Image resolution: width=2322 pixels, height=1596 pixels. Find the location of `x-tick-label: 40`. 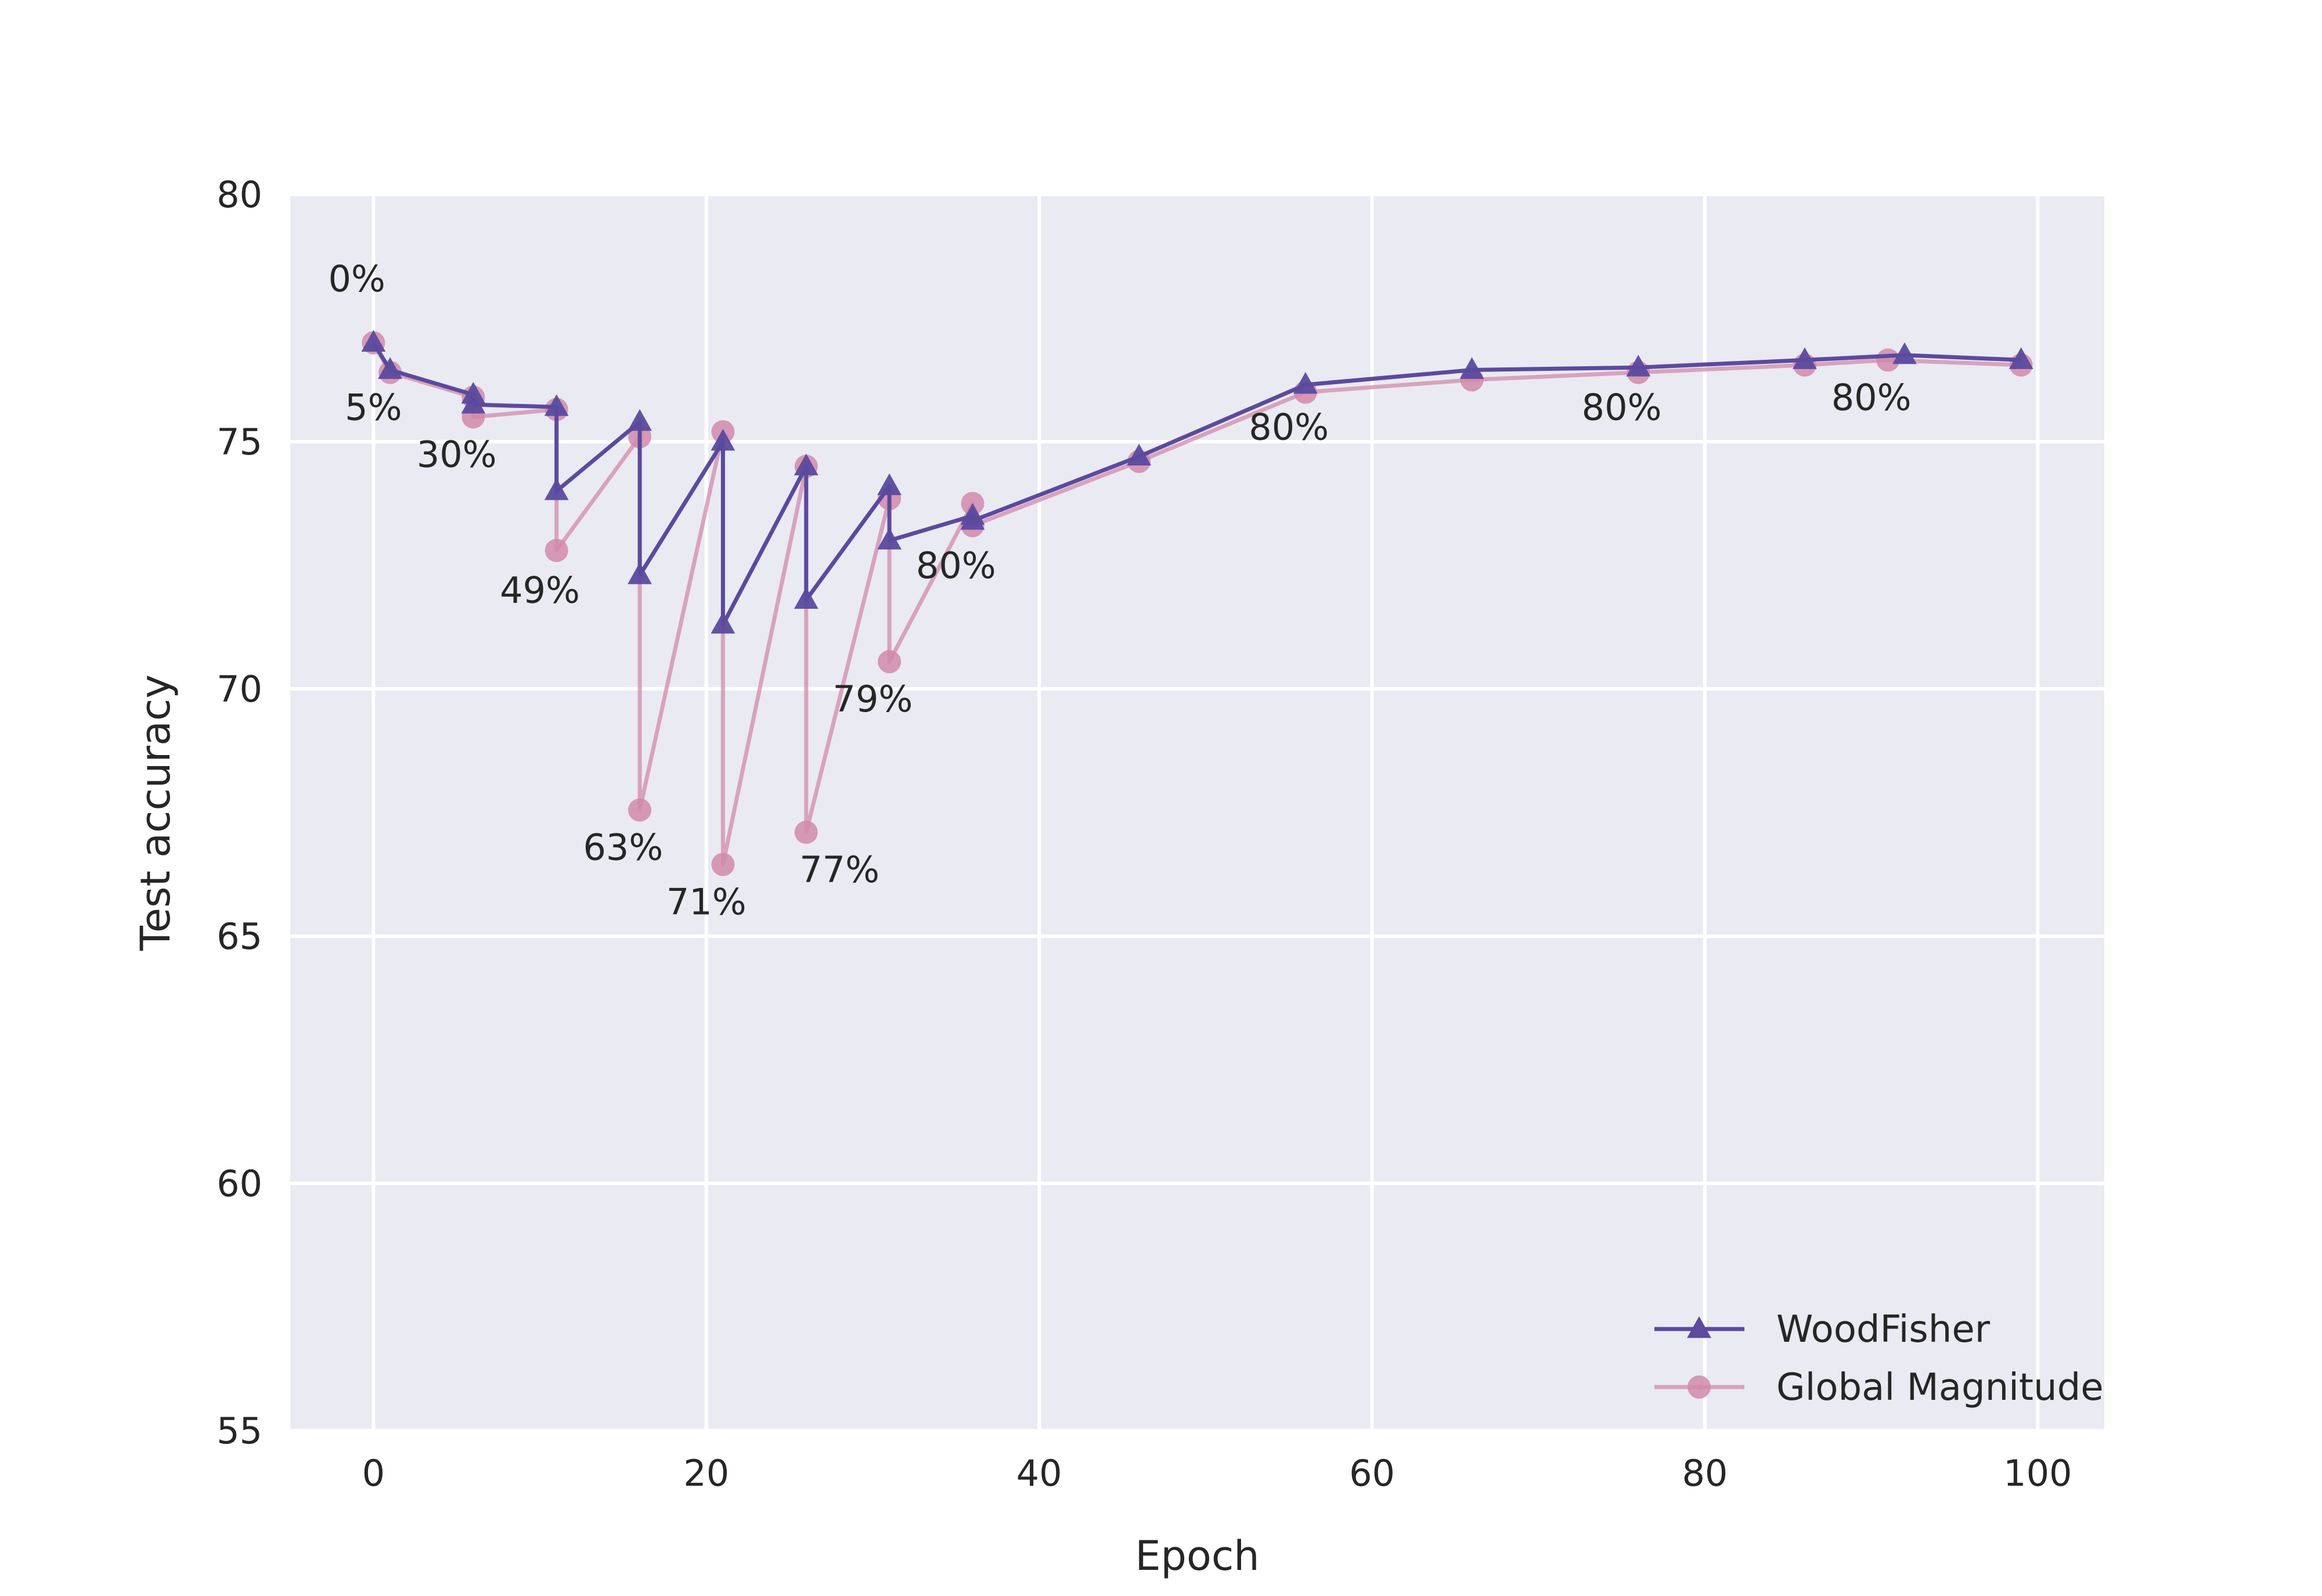

x-tick-label: 40 is located at coordinates (1039, 1473).